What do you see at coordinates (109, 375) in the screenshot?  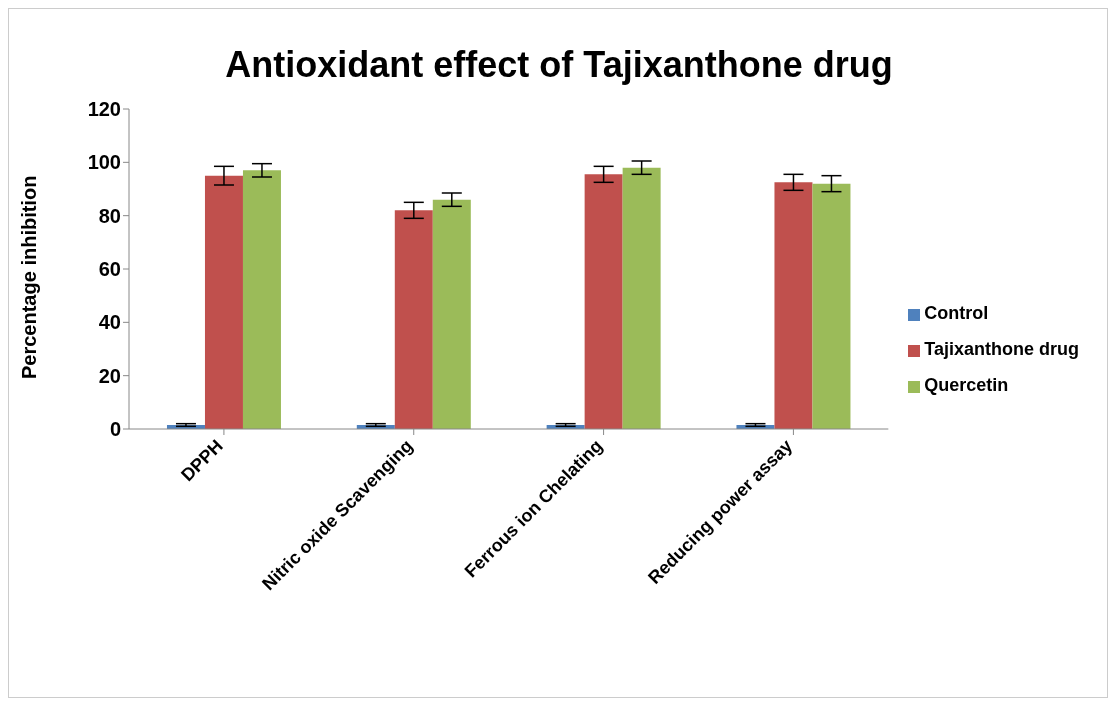 I see `y-tick-label: 20` at bounding box center [109, 375].